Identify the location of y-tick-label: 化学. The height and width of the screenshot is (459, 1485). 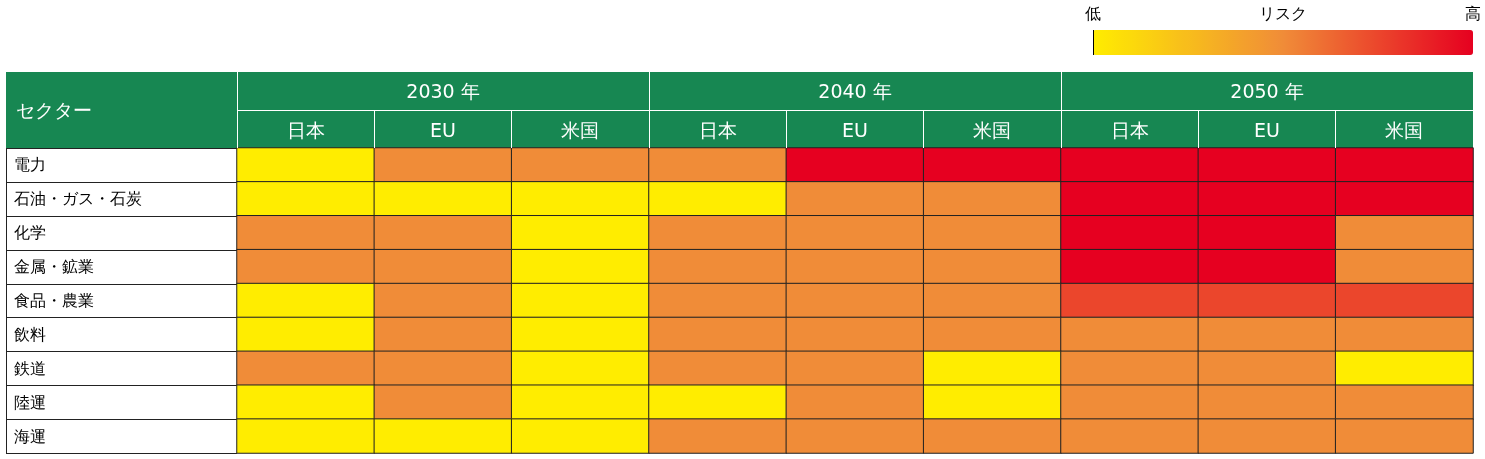
(30, 233).